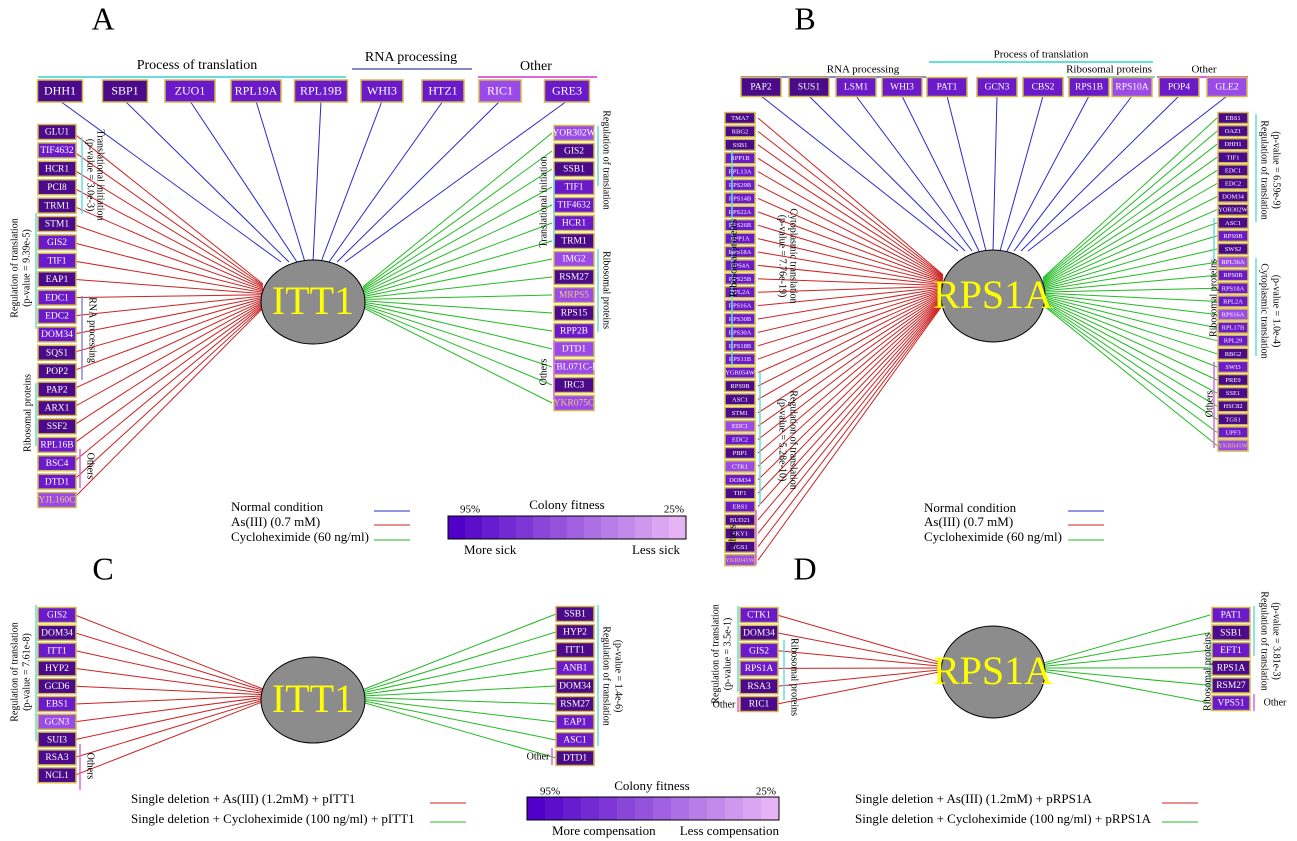 The image size is (1297, 841). I want to click on gene-label: TIF1, so click(57, 261).